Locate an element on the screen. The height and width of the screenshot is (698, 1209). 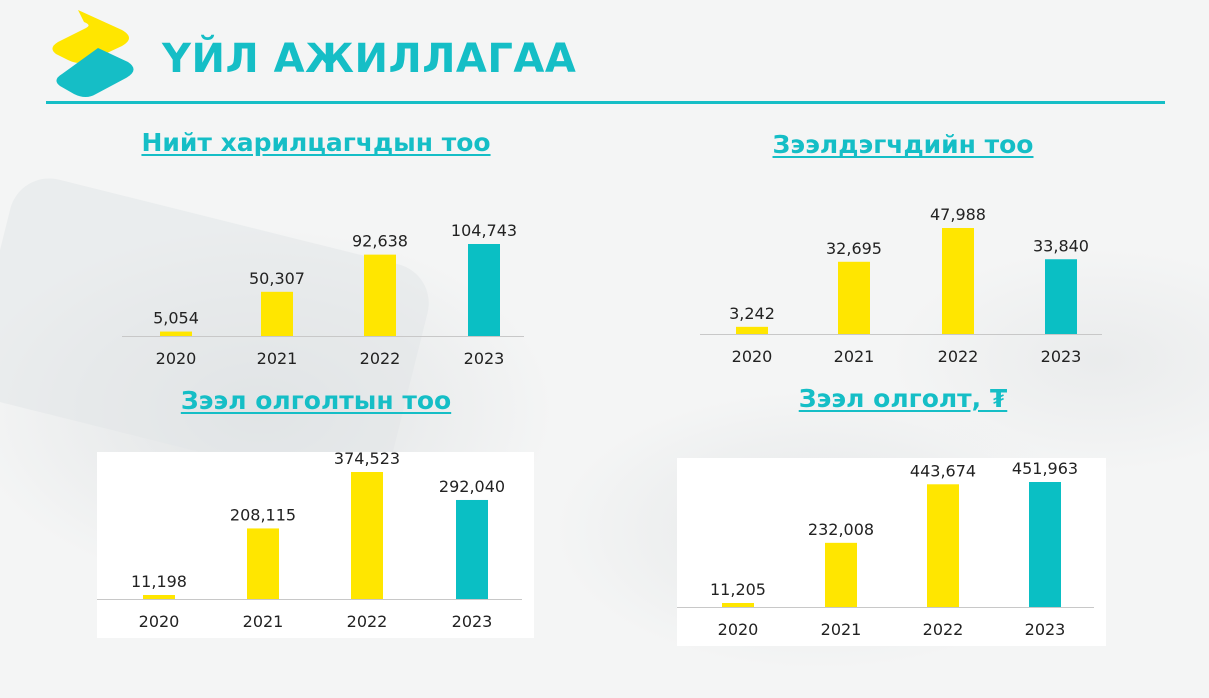
chart-title-loan-count: Зээл олголтын тоо is located at coordinates (316, 400).